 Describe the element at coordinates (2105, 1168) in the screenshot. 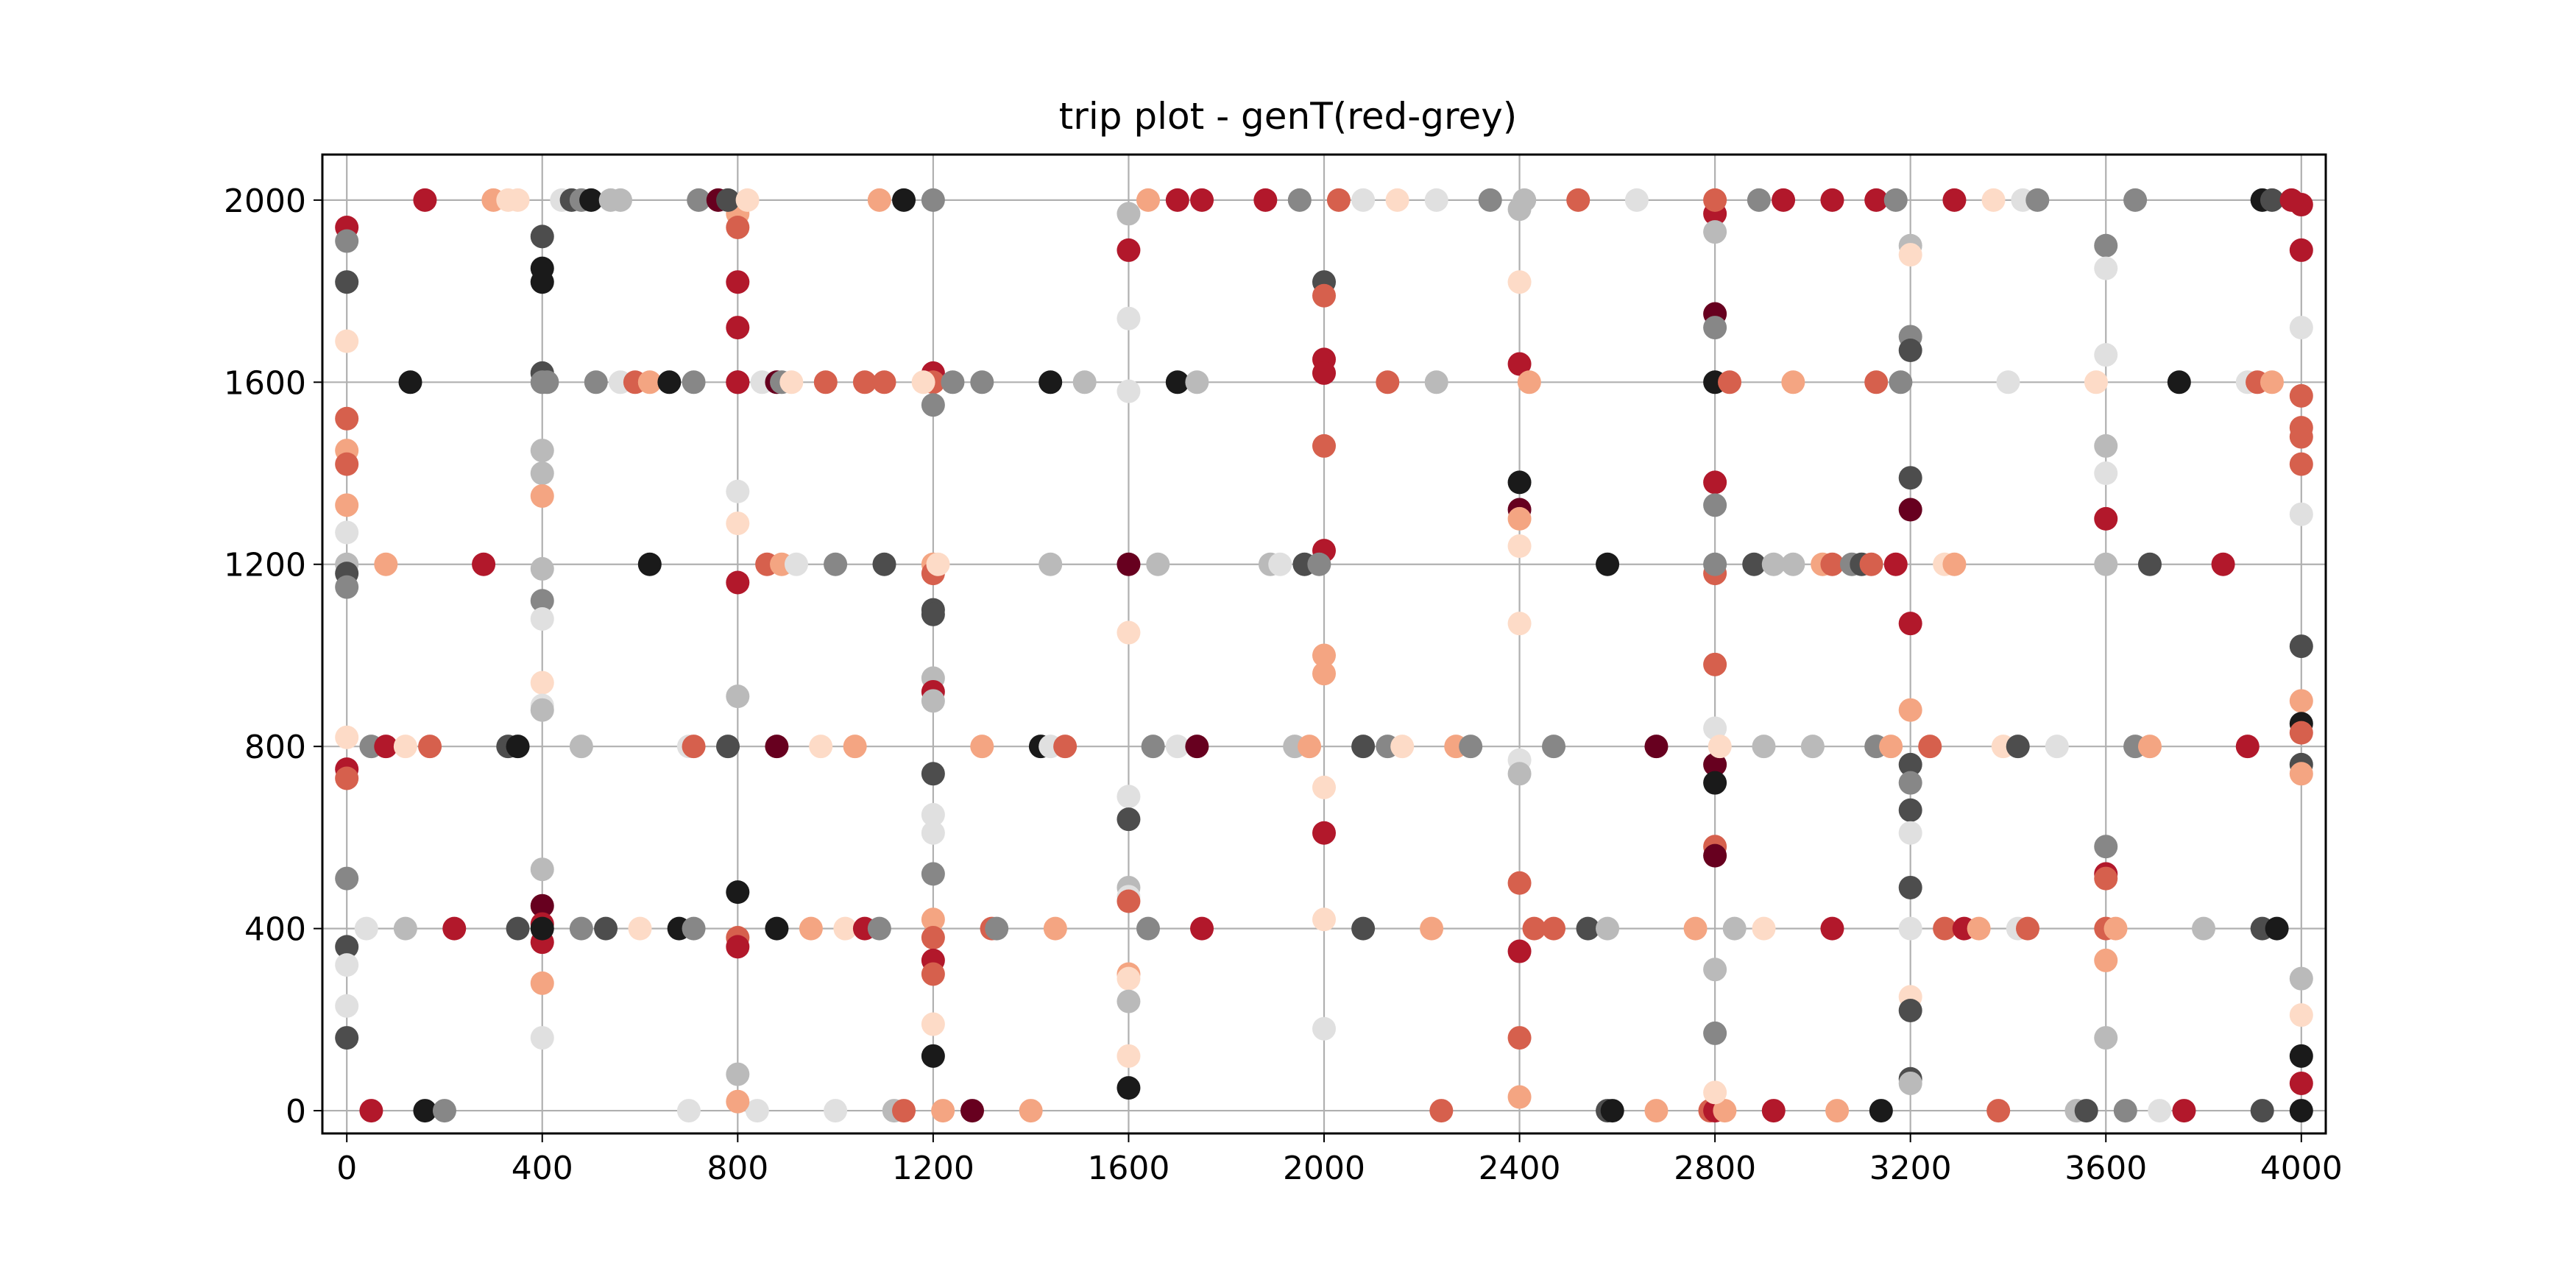

I see `x-tick-label: 3600` at that location.